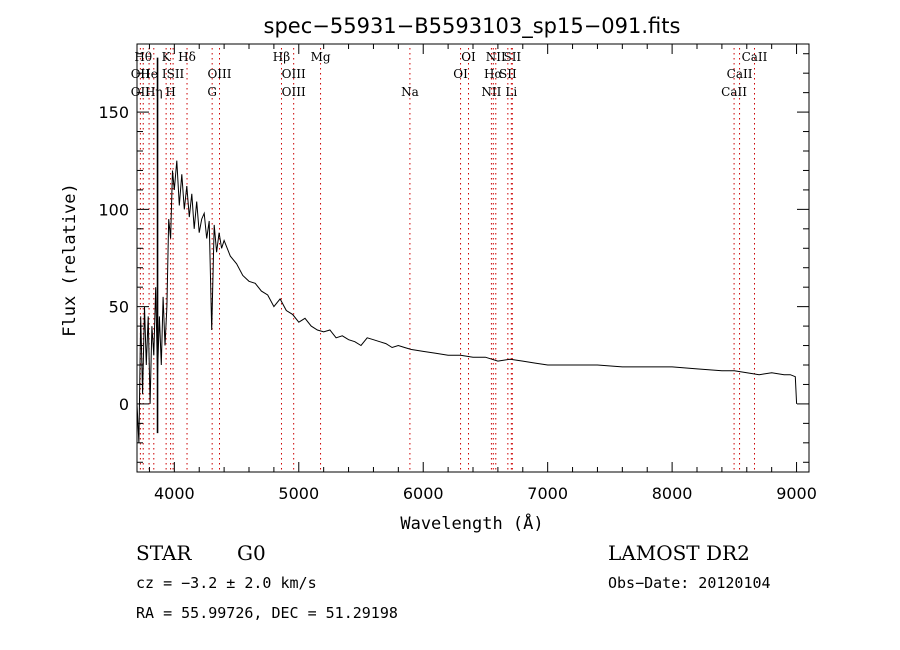 The height and width of the screenshot is (650, 900). I want to click on marker-label: K, so click(167, 57).